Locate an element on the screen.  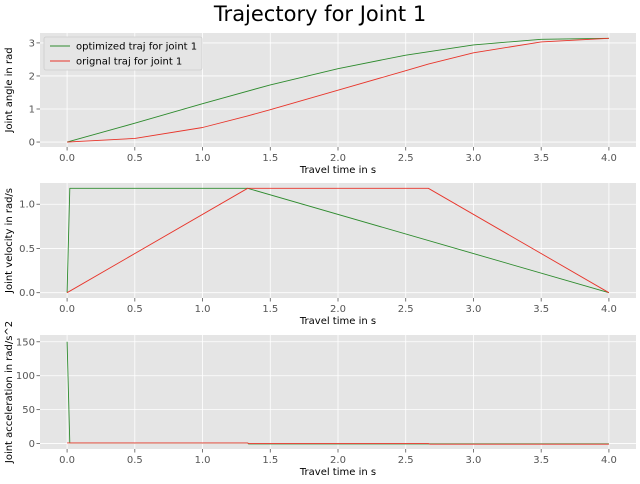
y-tick-label: 2 is located at coordinates (32, 76).